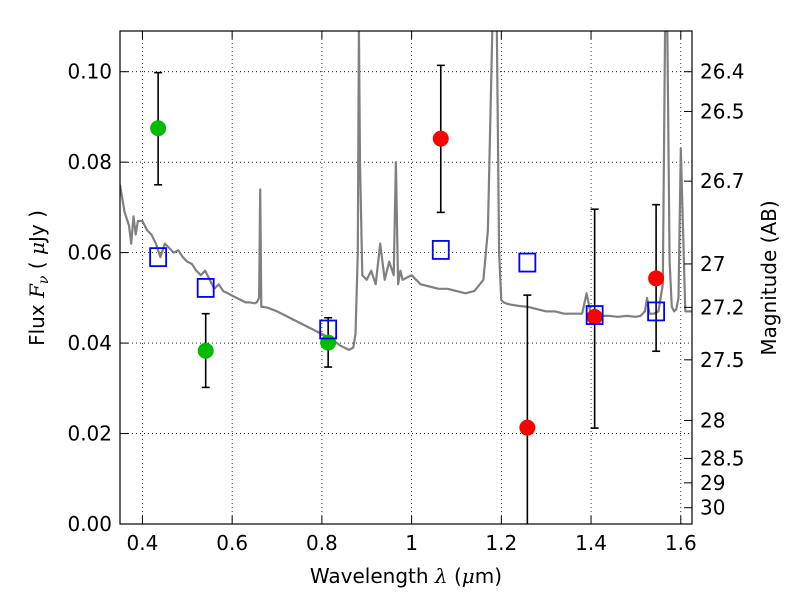  Describe the element at coordinates (722, 360) in the screenshot. I see `y2-tick-label: 27.5` at that location.